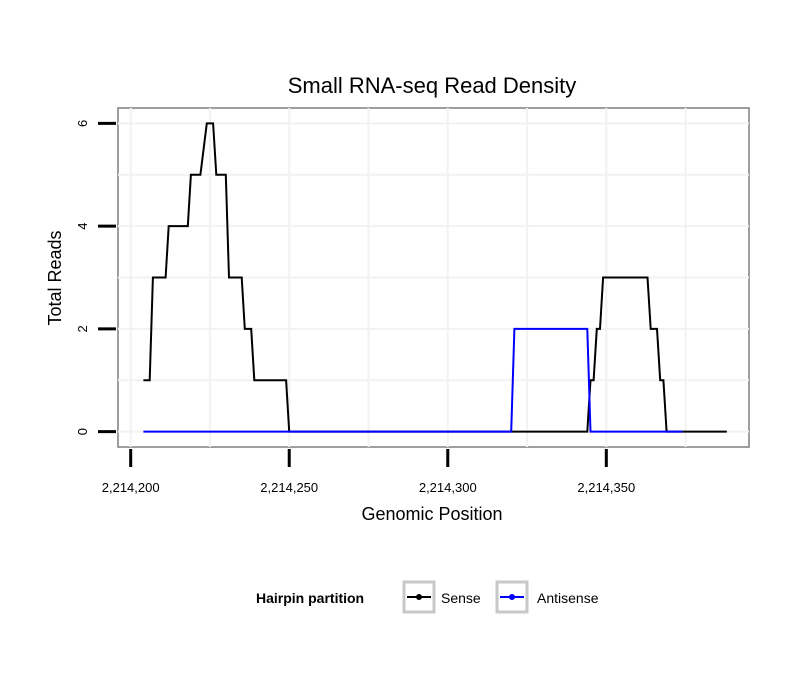 The image size is (810, 690). I want to click on series-line-antisense, so click(413, 380).